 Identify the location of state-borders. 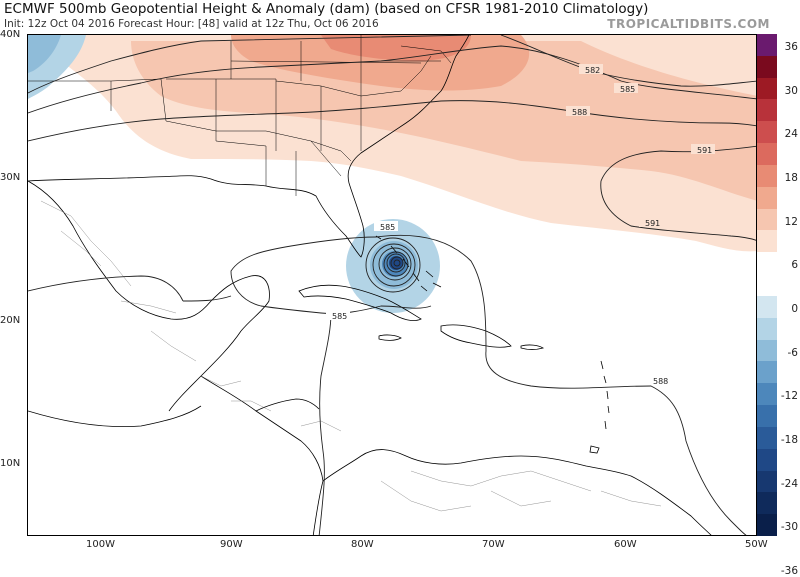
(240, 115).